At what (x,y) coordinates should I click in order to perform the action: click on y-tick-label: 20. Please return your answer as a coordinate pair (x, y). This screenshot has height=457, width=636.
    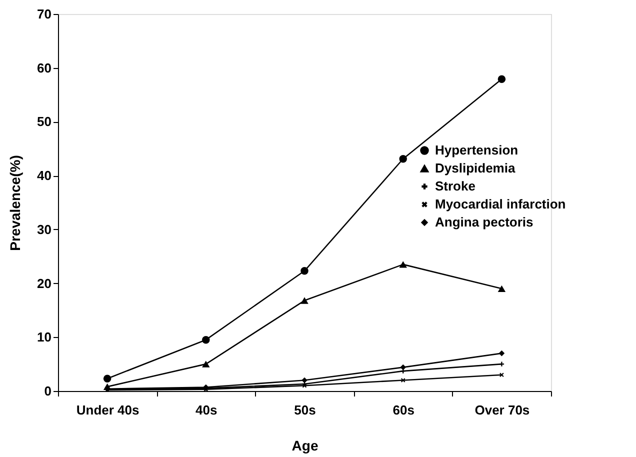
    Looking at the image, I should click on (44, 283).